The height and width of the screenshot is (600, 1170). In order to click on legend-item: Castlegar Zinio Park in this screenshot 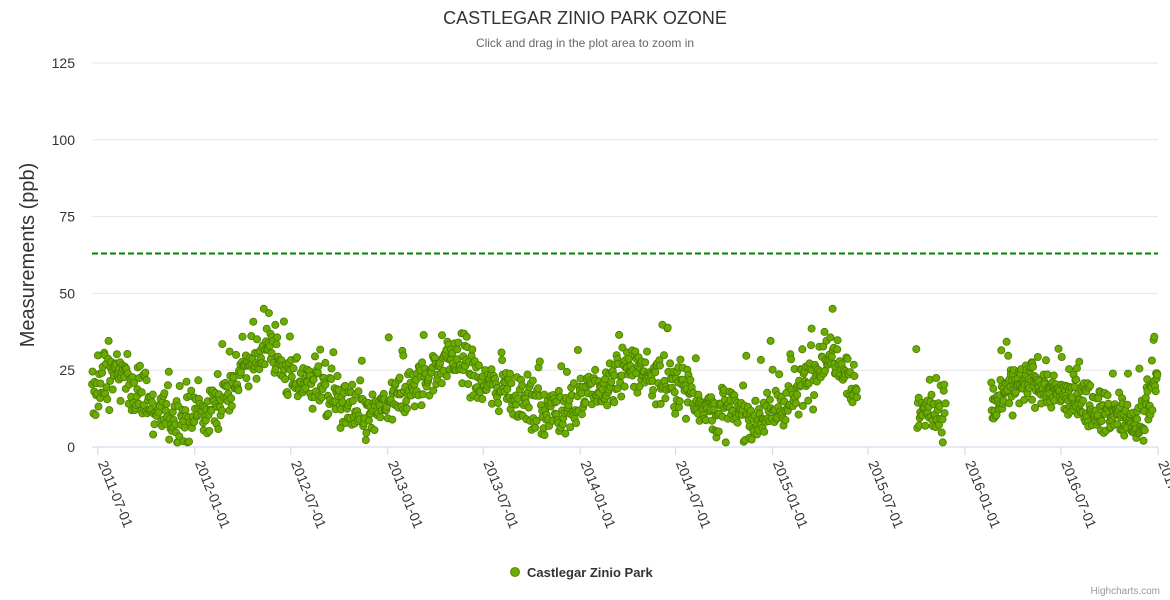, I will do `click(582, 572)`.